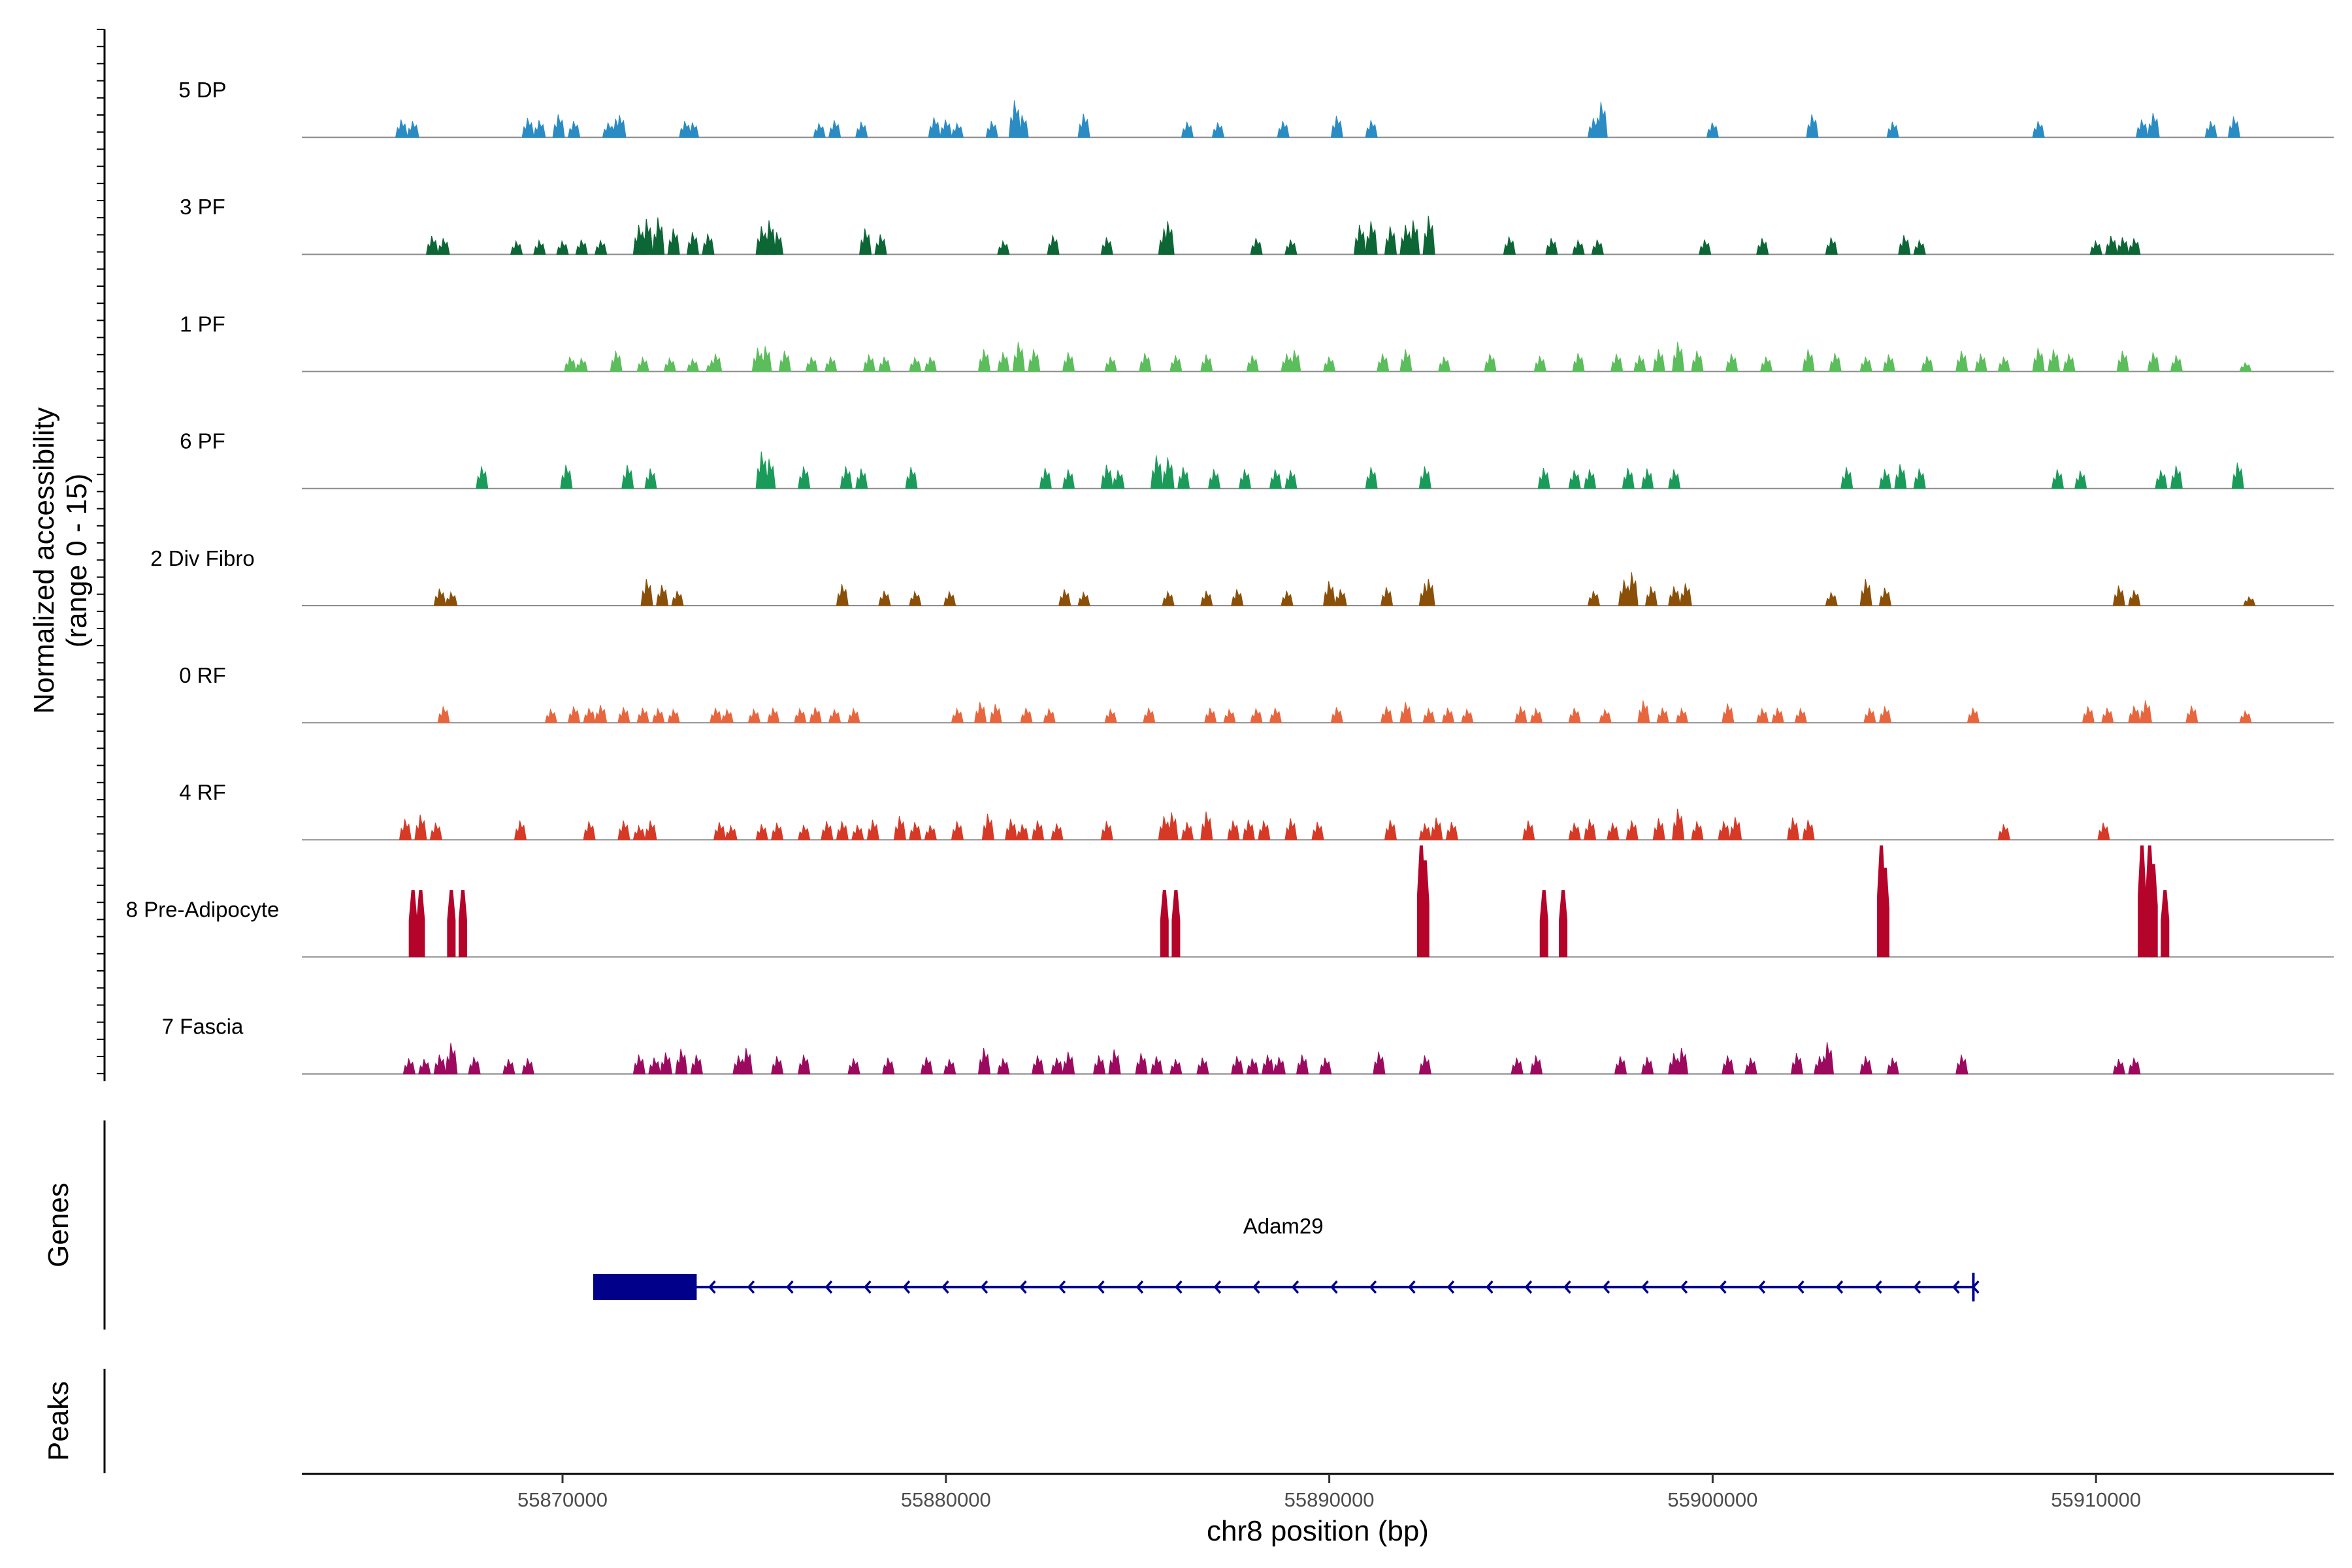  Describe the element at coordinates (1256, 108) in the screenshot. I see `track-5-dp: 5 DP` at that location.